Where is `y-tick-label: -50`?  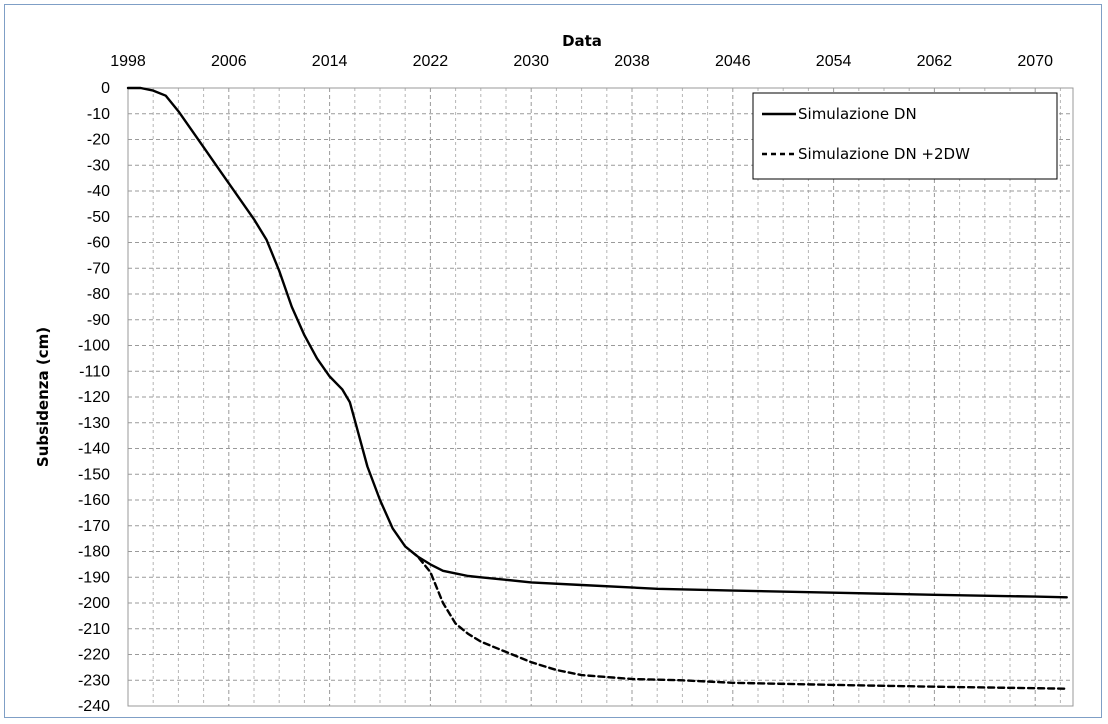
y-tick-label: -50 is located at coordinates (98, 217).